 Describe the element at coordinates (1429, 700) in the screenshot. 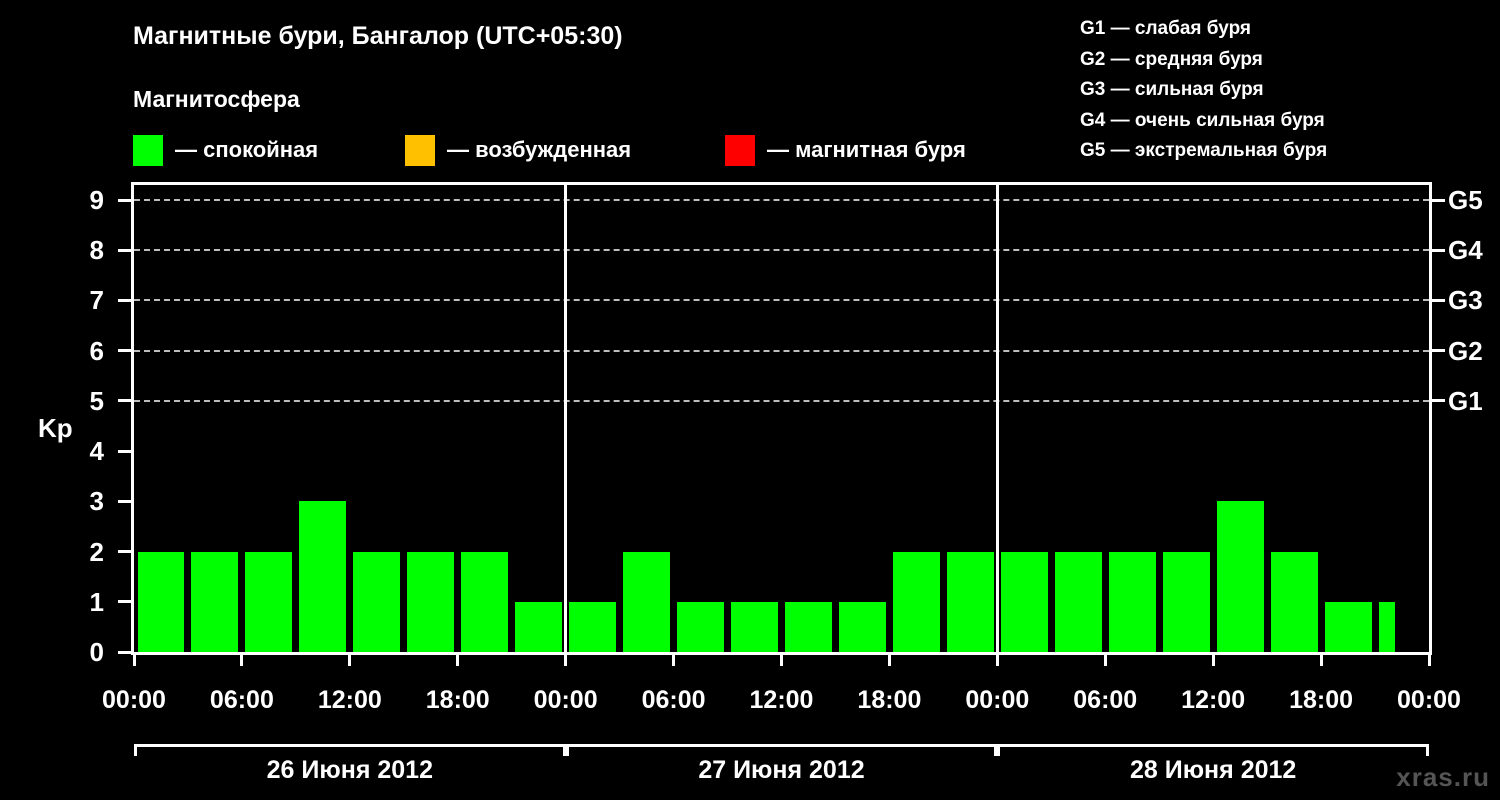

I see `x-axis-tick-label-12: 00:00` at that location.